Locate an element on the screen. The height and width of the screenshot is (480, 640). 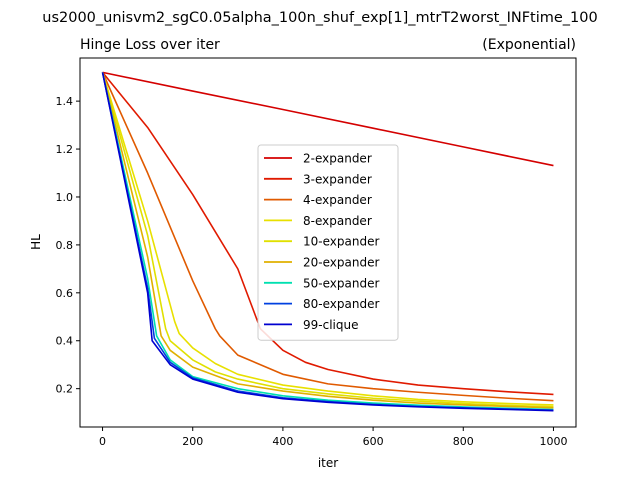
legend-box is located at coordinates (328, 242).